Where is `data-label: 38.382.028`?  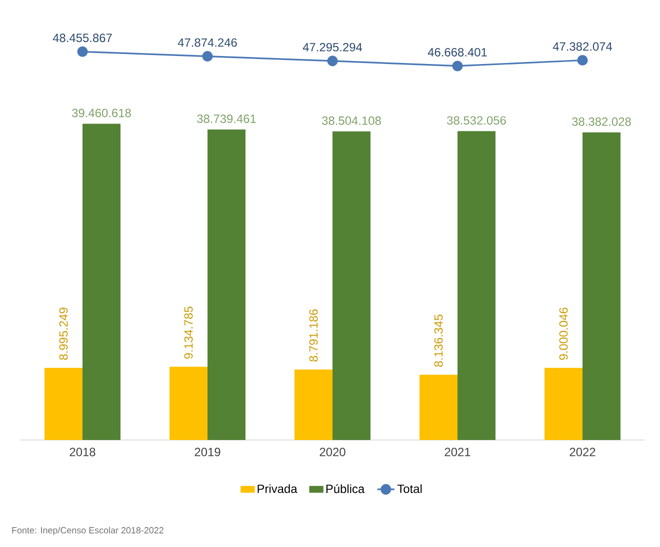 data-label: 38.382.028 is located at coordinates (601, 121).